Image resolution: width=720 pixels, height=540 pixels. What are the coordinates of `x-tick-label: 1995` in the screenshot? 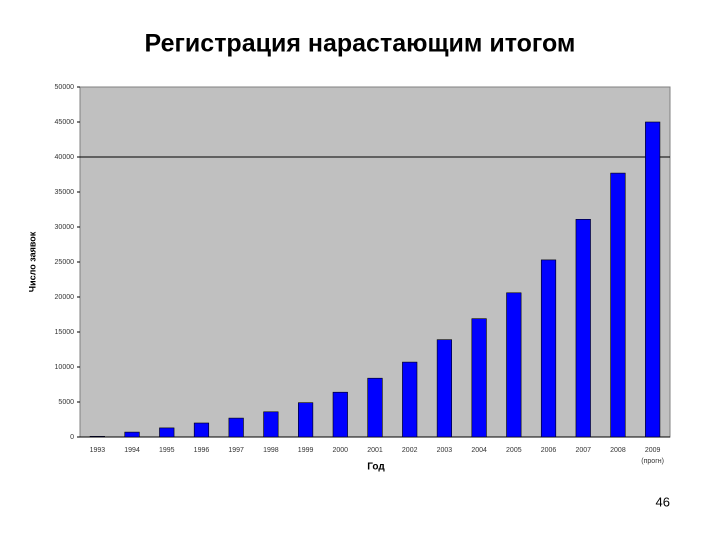 It's located at (167, 450).